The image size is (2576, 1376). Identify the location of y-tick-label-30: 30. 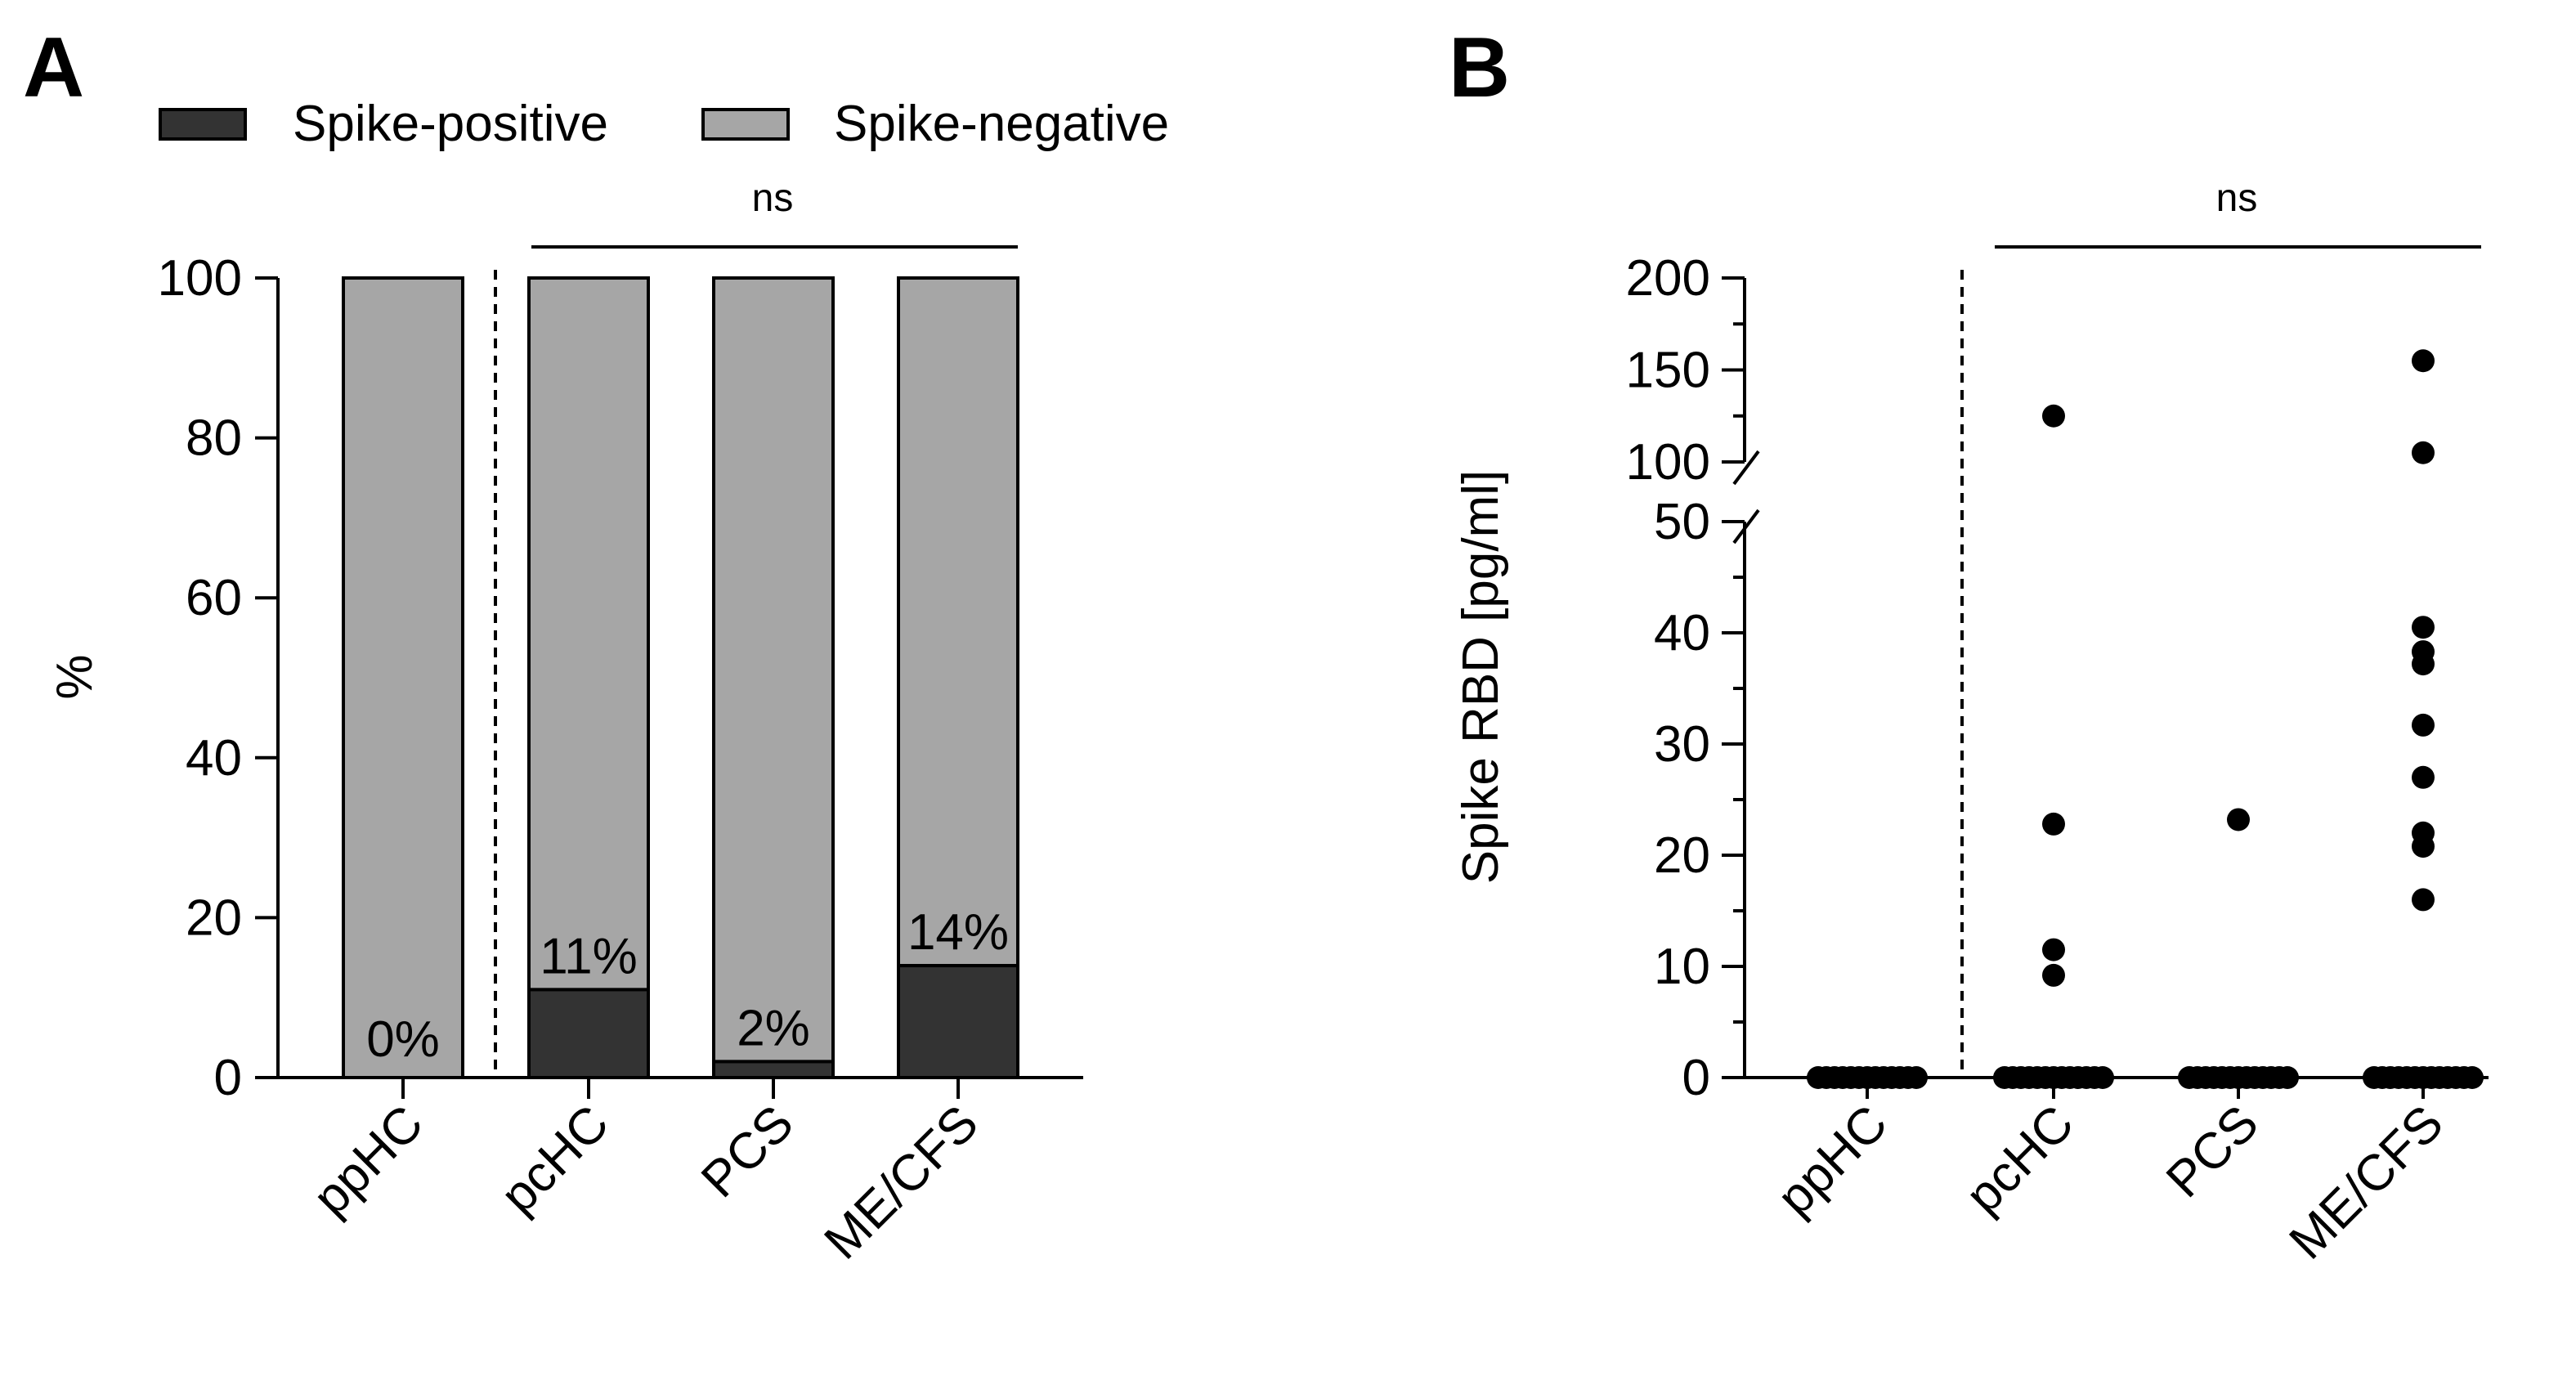
(1682, 744).